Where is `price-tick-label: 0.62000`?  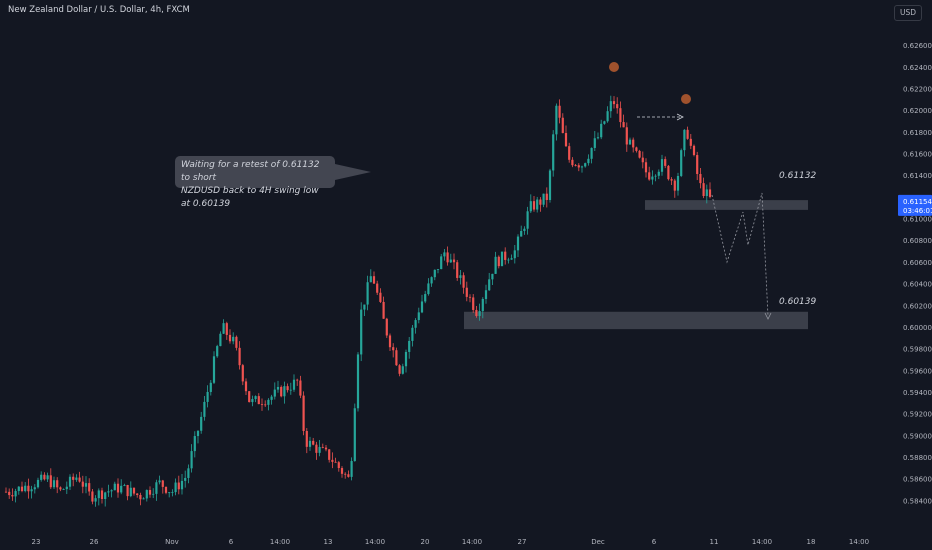
price-tick-label: 0.62000 is located at coordinates (917, 111).